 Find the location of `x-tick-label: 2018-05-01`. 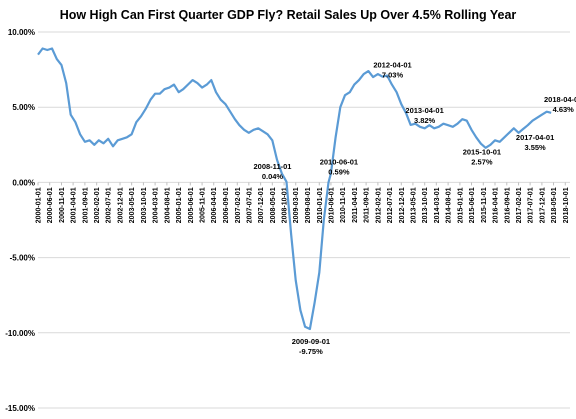

x-tick-label: 2018-05-01 is located at coordinates (554, 205).